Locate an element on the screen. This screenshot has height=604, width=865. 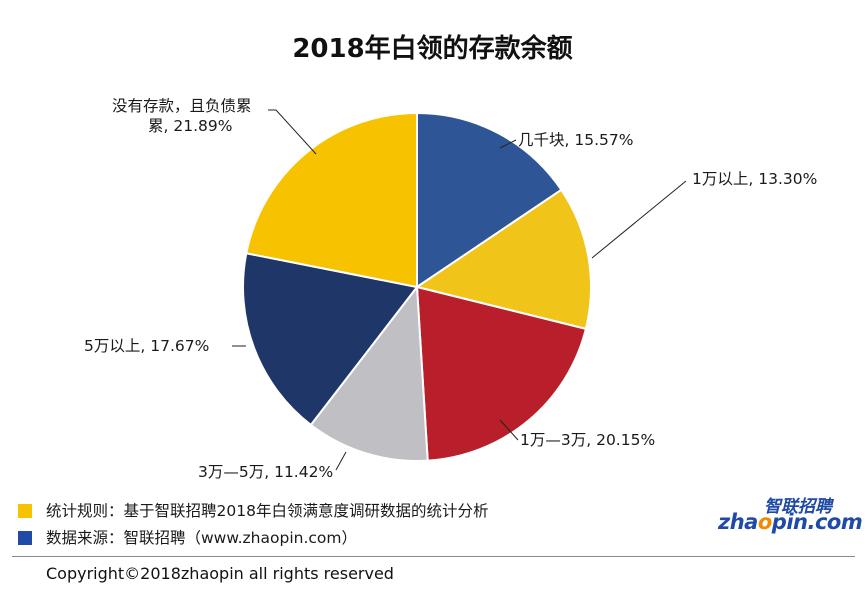
label-slice-3: 1万—3万, 20.15% is located at coordinates (588, 440).